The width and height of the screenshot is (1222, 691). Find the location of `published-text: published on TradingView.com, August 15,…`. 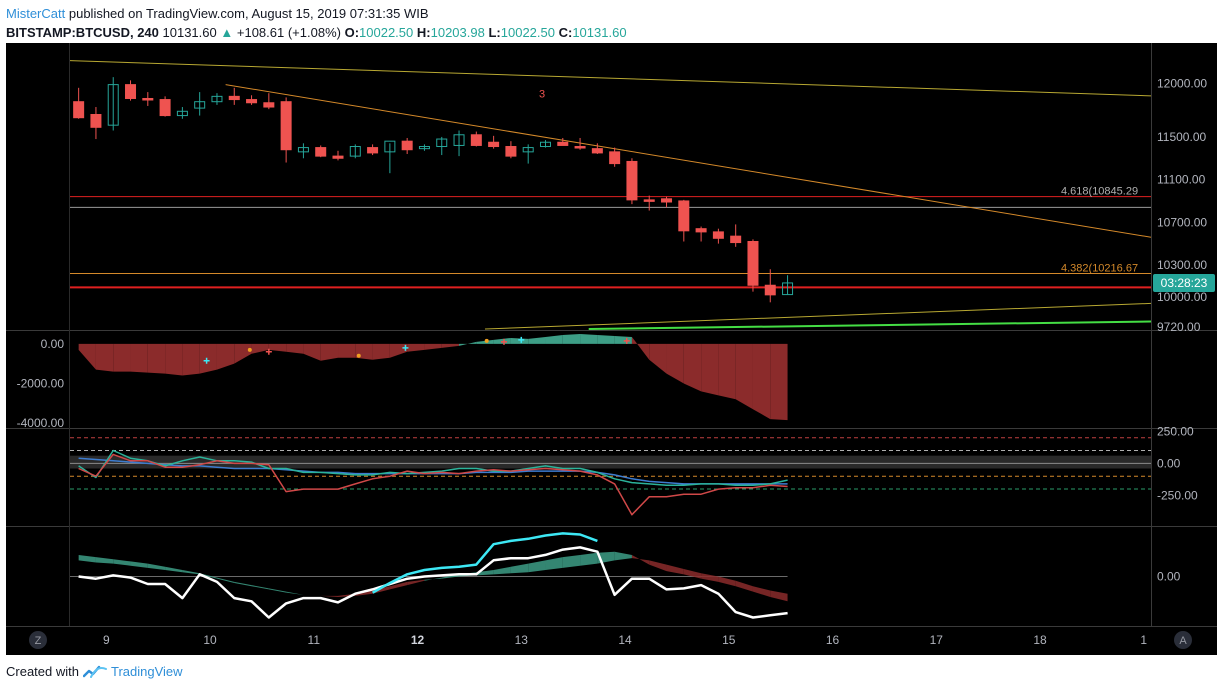

published-text: published on TradingView.com, August 15,… is located at coordinates (248, 13).